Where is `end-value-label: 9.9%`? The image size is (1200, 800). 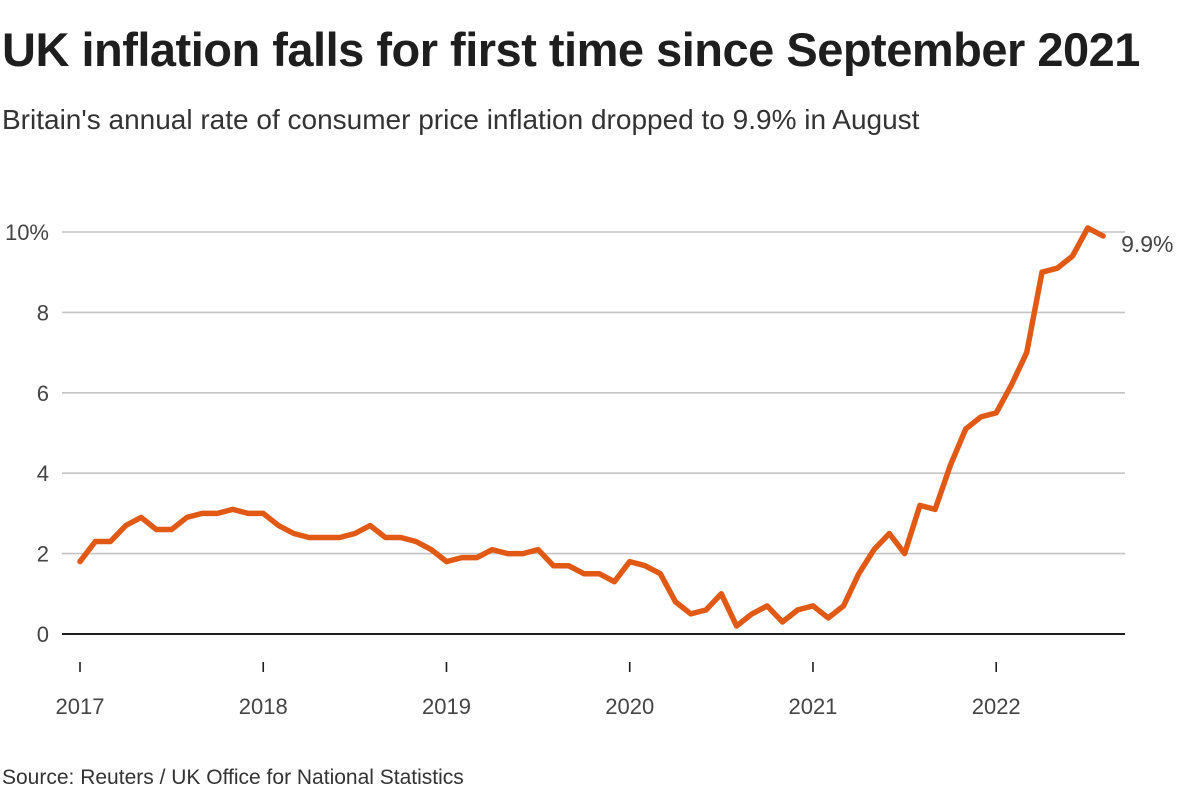 end-value-label: 9.9% is located at coordinates (1147, 244).